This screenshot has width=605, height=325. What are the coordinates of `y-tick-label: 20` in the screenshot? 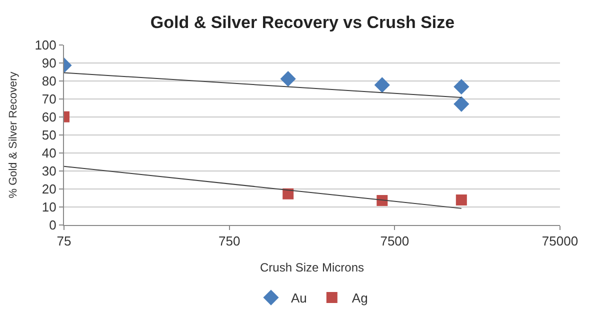 It's located at (49, 189).